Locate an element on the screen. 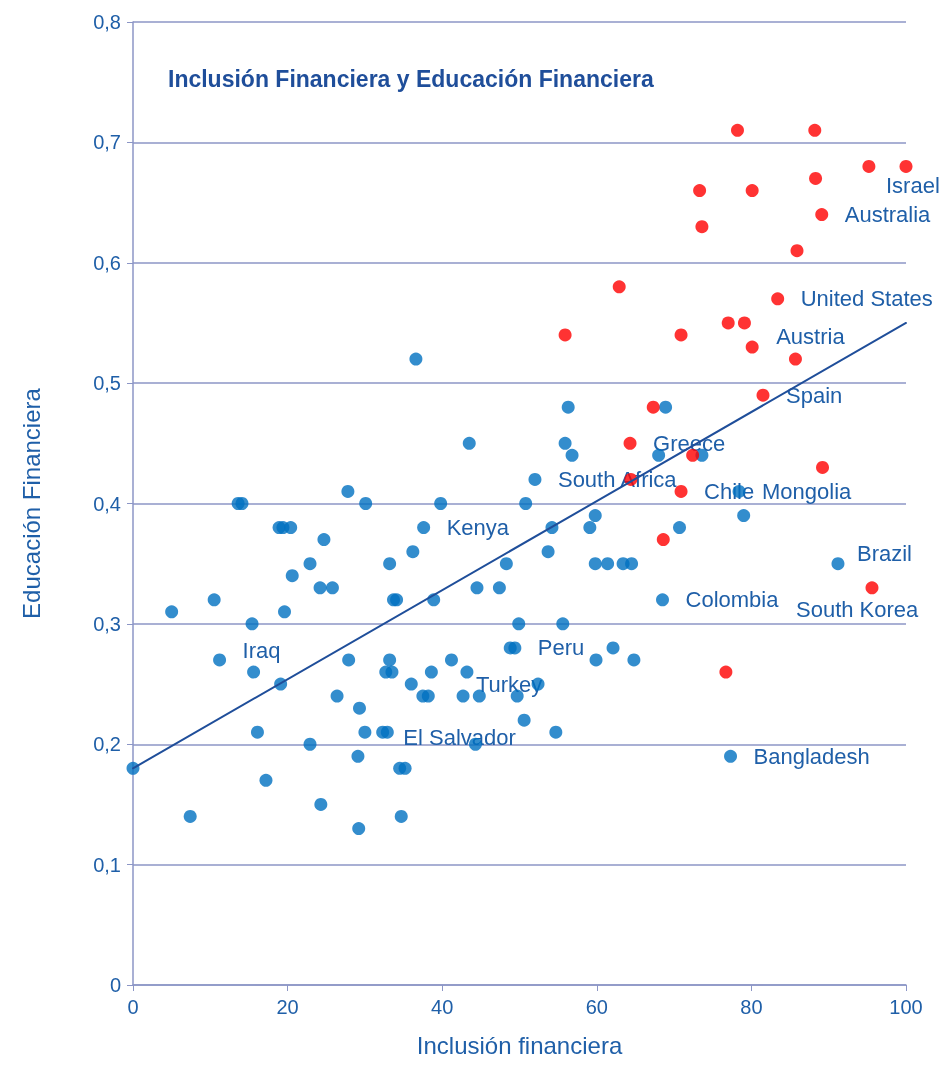 The width and height of the screenshot is (951, 1078). annotation: Bangladesh is located at coordinates (811, 756).